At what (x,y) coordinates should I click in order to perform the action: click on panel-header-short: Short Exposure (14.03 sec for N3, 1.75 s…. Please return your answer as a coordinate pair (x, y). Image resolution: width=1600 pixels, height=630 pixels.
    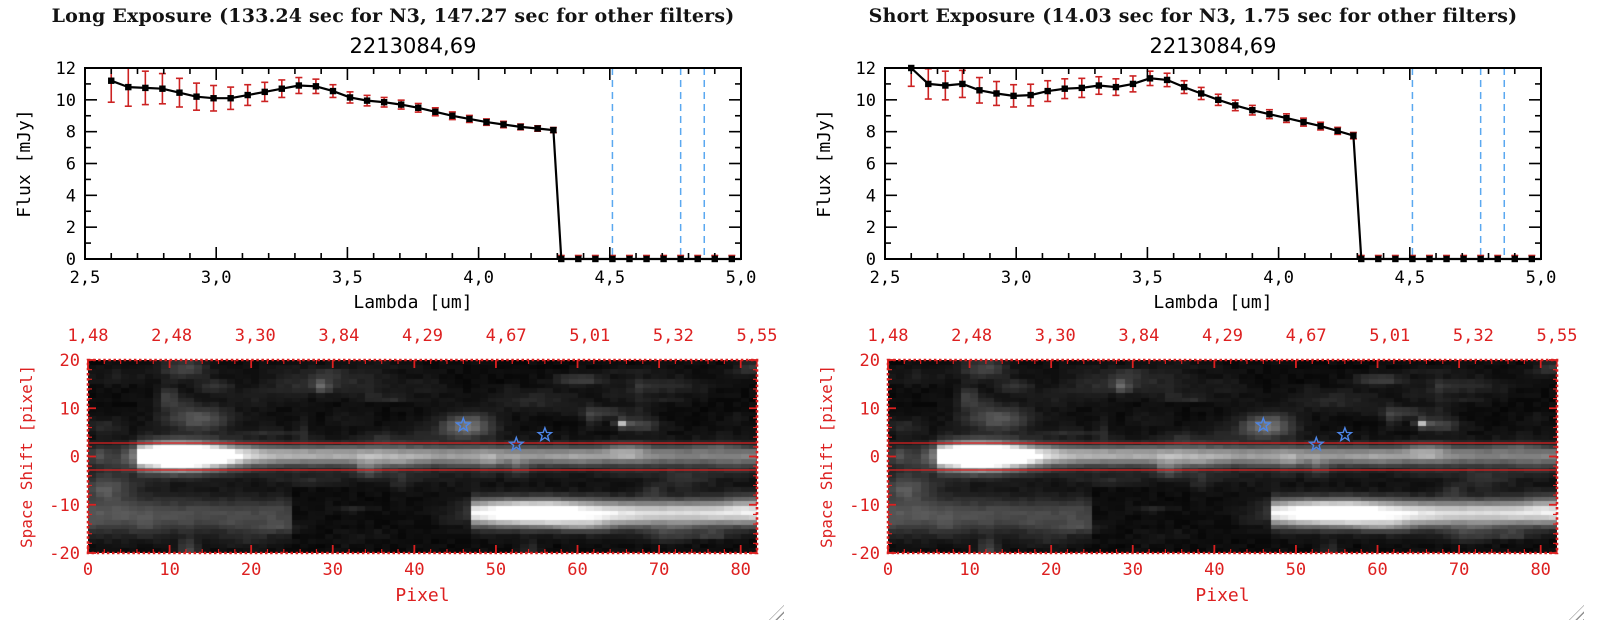
    Looking at the image, I should click on (1193, 16).